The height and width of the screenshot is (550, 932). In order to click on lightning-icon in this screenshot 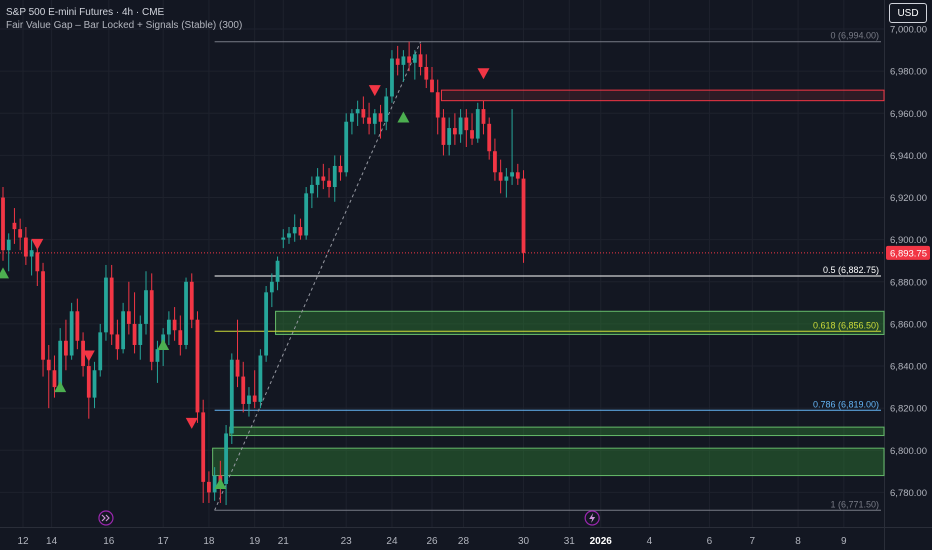, I will do `click(592, 518)`.